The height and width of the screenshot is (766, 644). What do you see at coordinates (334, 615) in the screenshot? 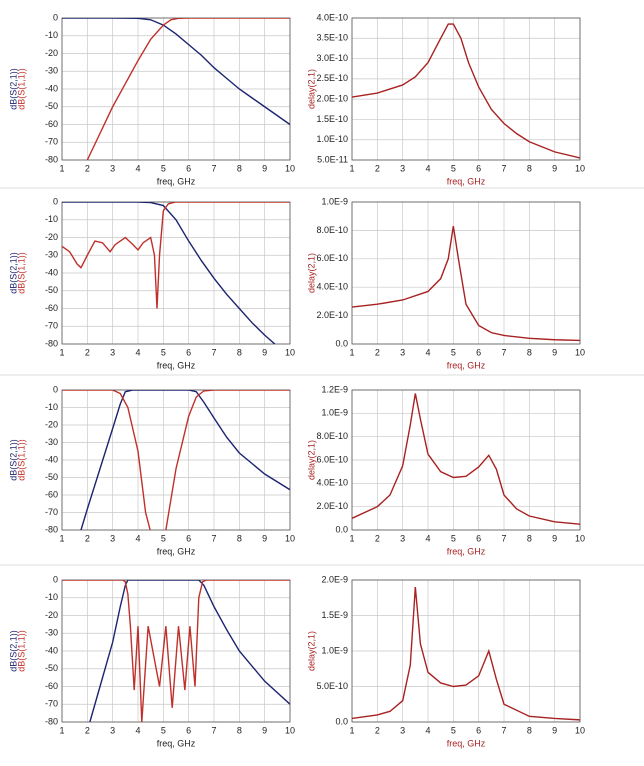
I see `y-tick-label: 1.5E-9` at bounding box center [334, 615].